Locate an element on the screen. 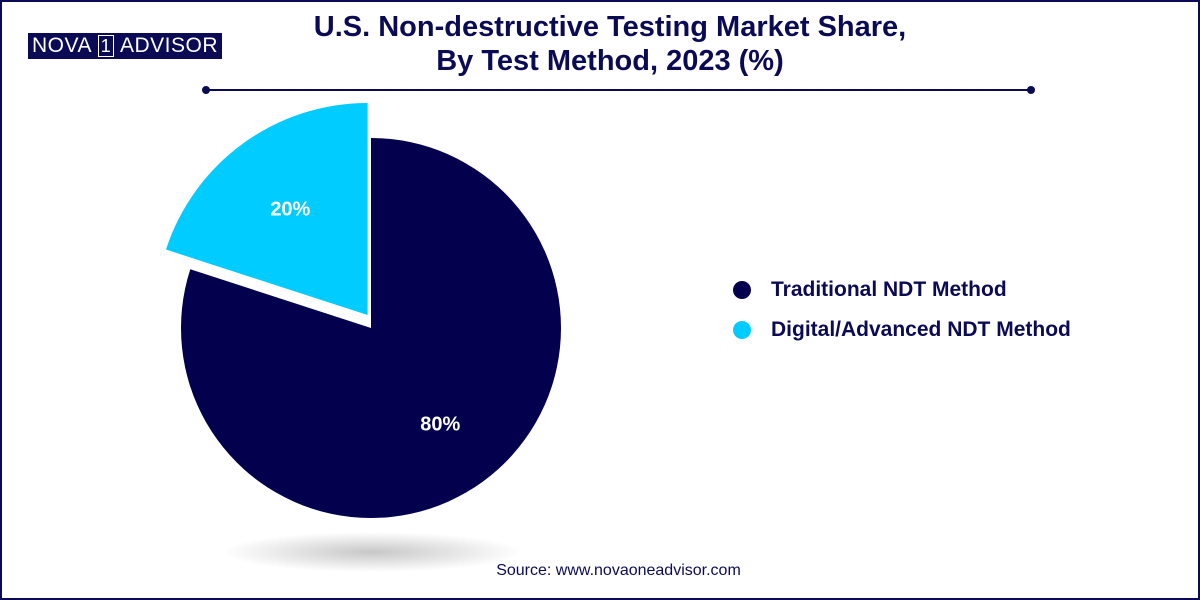 This screenshot has height=600, width=1200. legend-swatch-traditional is located at coordinates (742, 290).